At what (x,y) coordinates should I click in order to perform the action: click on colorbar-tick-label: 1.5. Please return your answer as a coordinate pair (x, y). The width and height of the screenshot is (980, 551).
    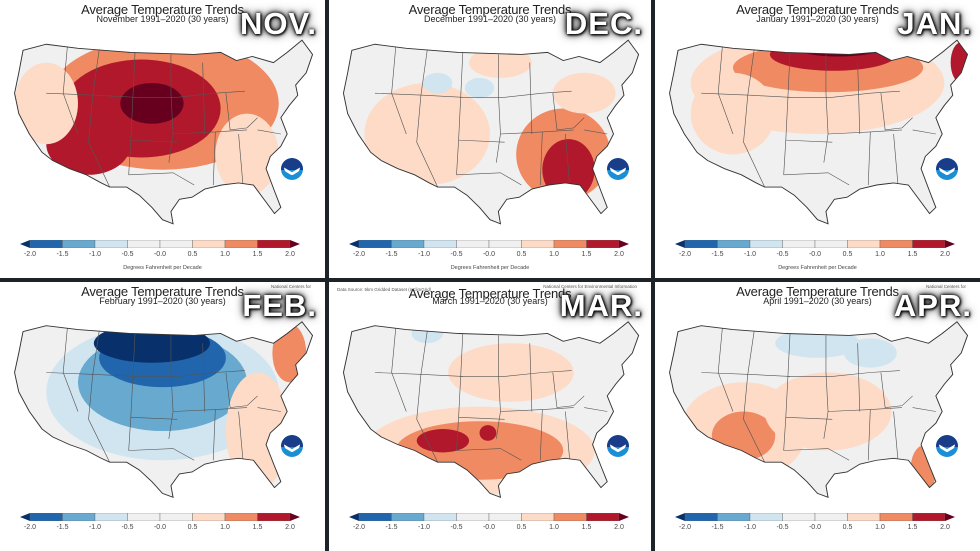
    Looking at the image, I should click on (586, 254).